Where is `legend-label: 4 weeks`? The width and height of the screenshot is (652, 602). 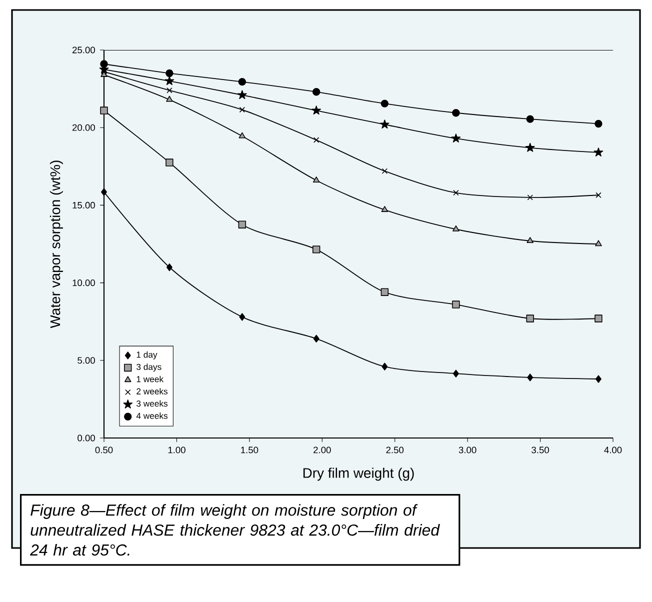
legend-label: 4 weeks is located at coordinates (152, 415).